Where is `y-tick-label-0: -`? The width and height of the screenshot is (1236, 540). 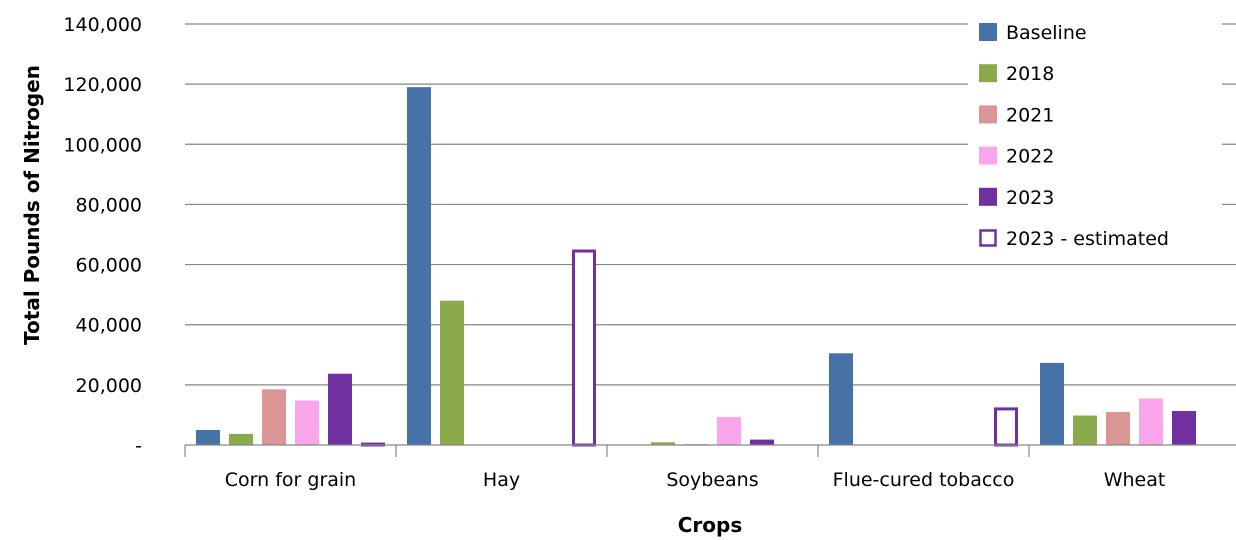
y-tick-label-0: - is located at coordinates (138, 446).